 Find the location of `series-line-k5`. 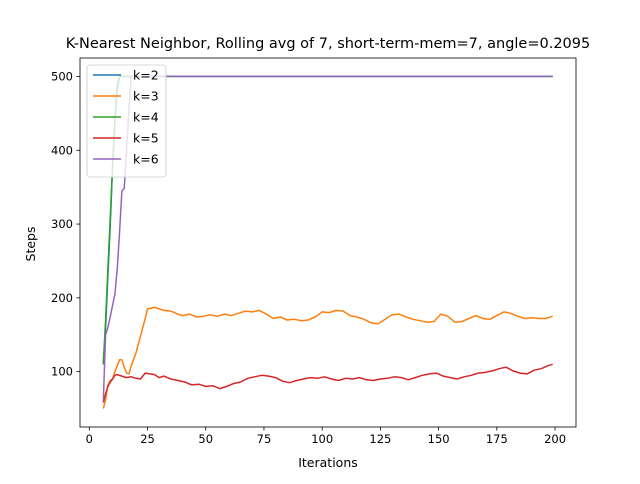

series-line-k5 is located at coordinates (327, 383).